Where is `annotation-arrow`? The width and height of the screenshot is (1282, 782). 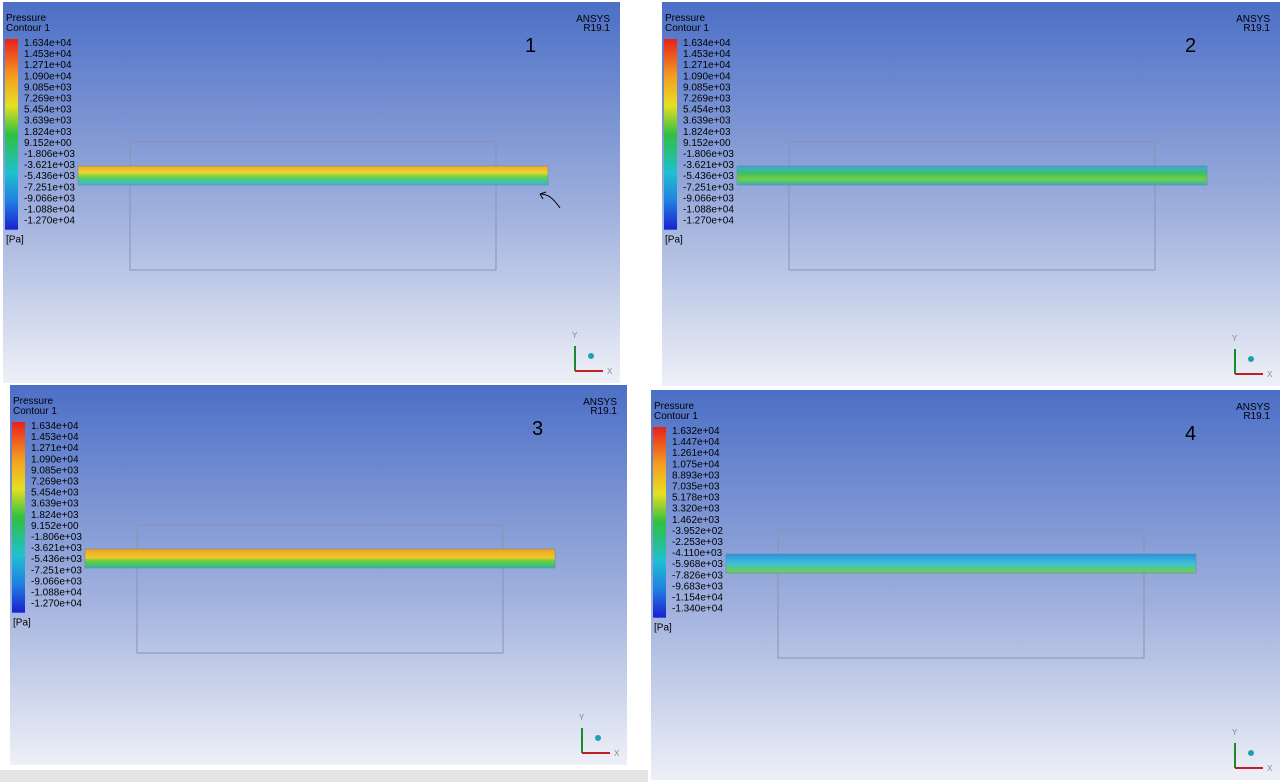 annotation-arrow is located at coordinates (550, 200).